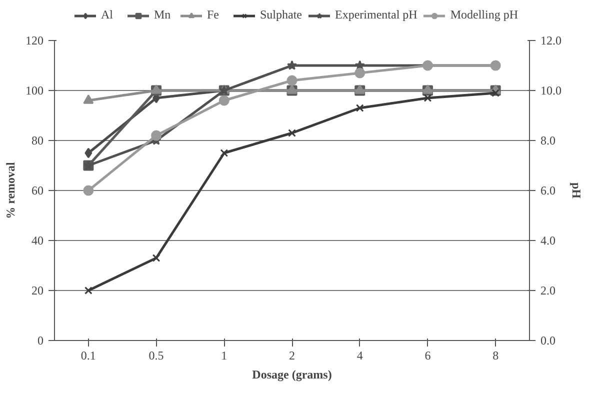 This screenshot has height=419, width=599. Describe the element at coordinates (495, 355) in the screenshot. I see `x-tick-label: 8` at that location.